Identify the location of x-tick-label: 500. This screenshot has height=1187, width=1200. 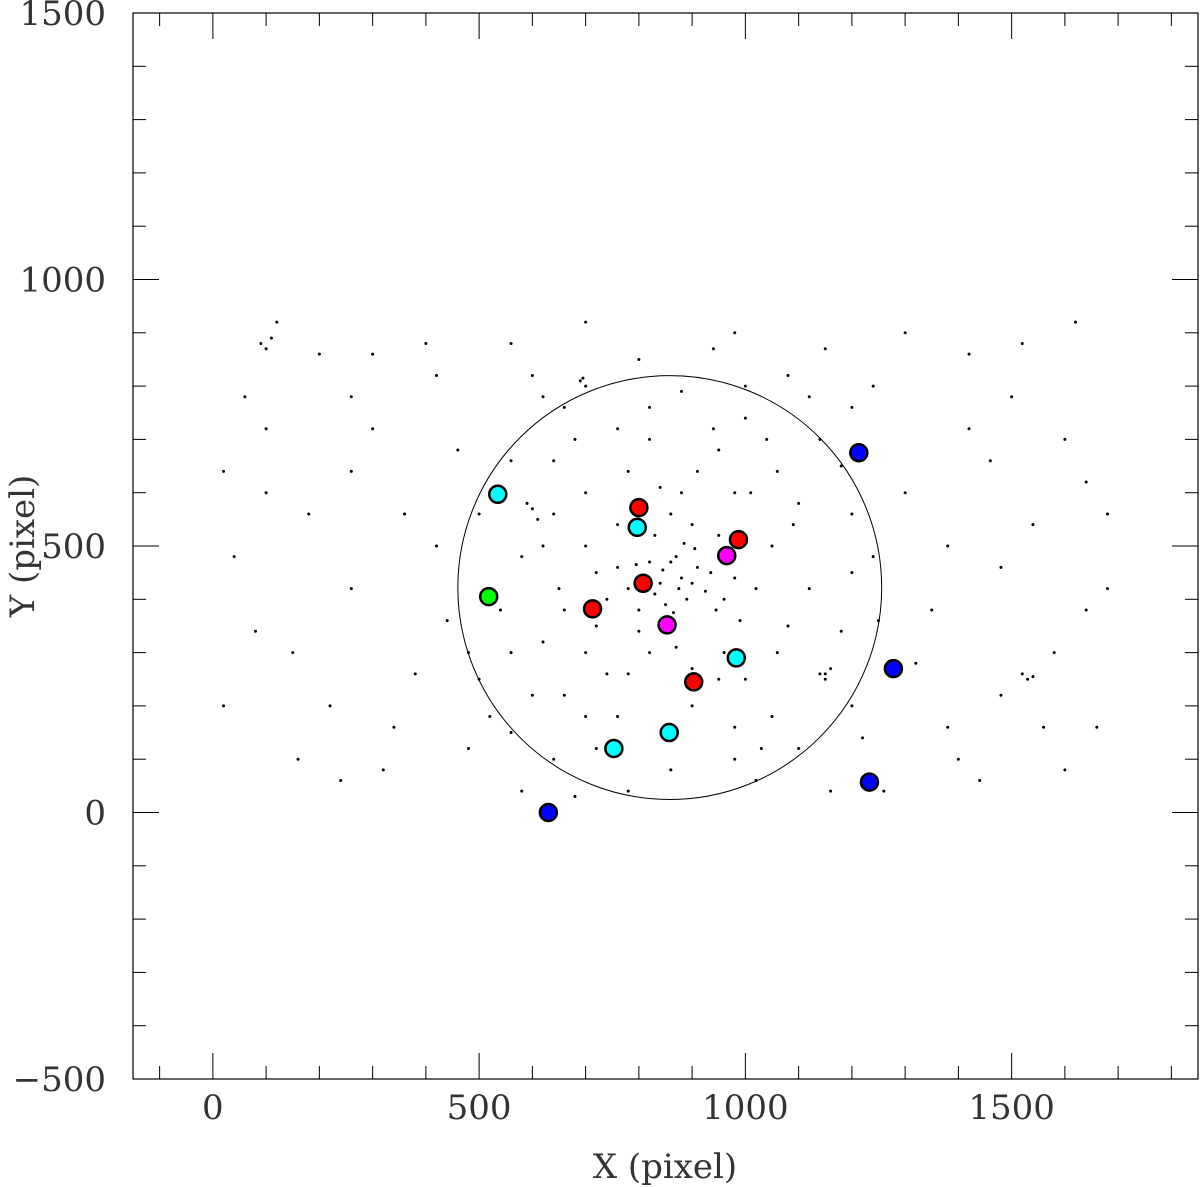
(479, 1108).